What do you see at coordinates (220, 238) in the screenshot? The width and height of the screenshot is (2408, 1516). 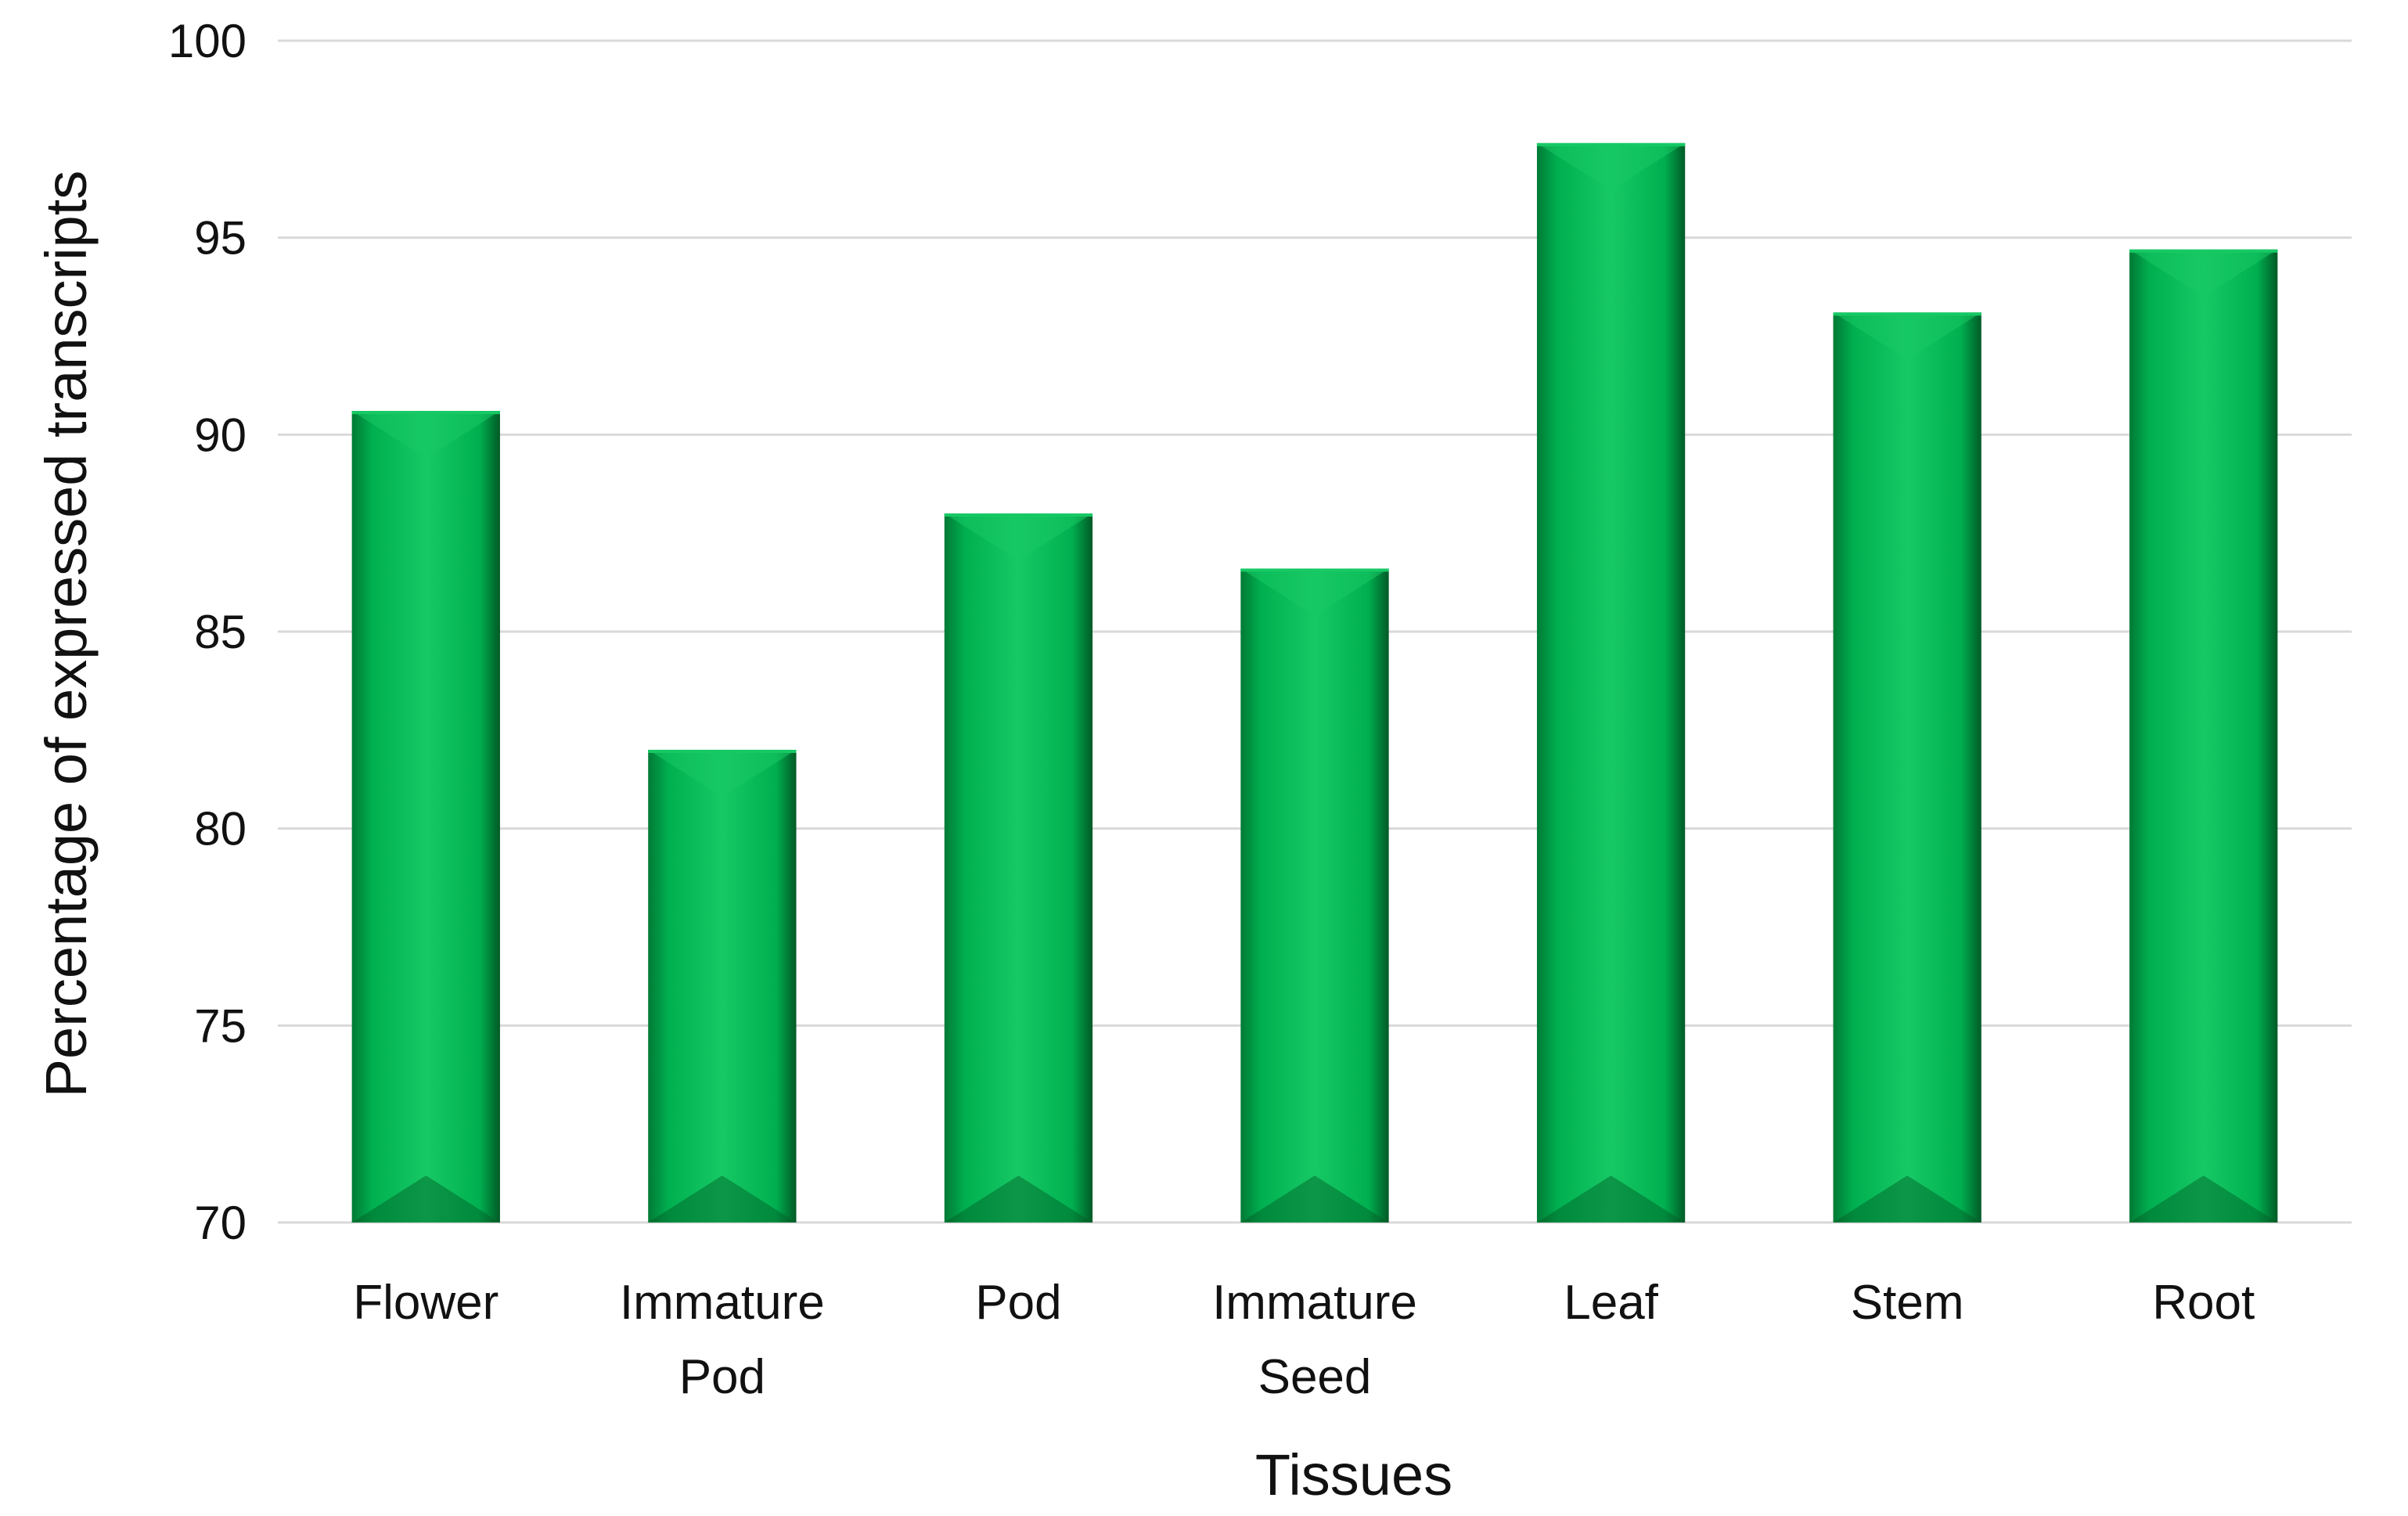 I see `y-tick-label: 95` at bounding box center [220, 238].